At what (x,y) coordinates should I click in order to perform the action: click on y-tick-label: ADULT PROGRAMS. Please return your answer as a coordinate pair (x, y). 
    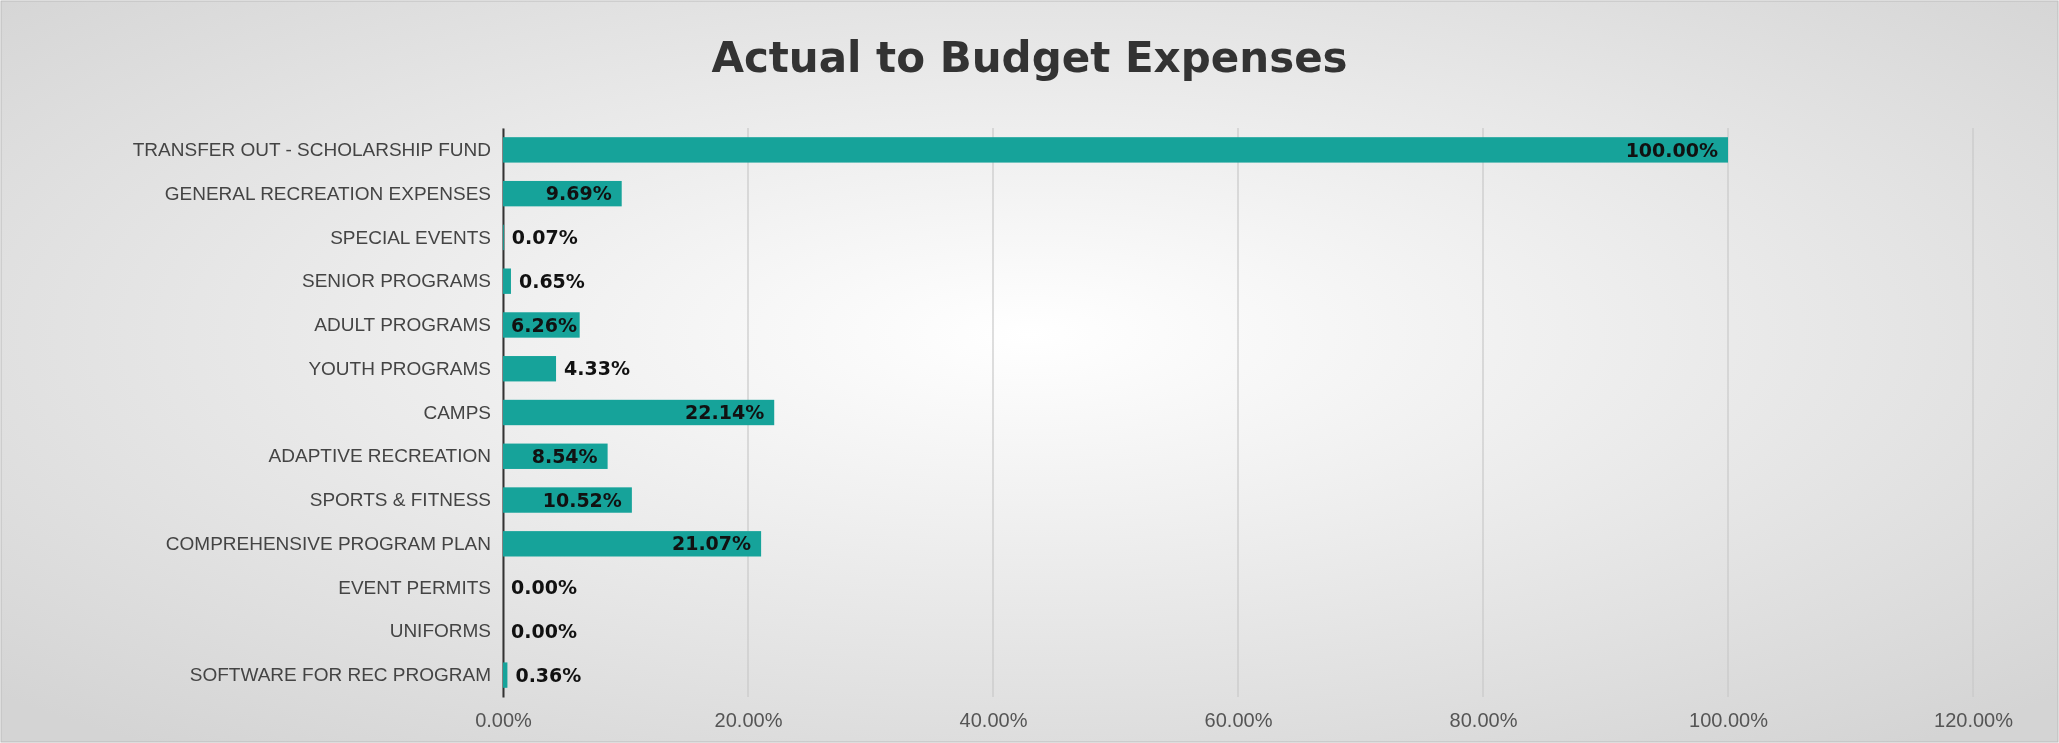
    Looking at the image, I should click on (402, 325).